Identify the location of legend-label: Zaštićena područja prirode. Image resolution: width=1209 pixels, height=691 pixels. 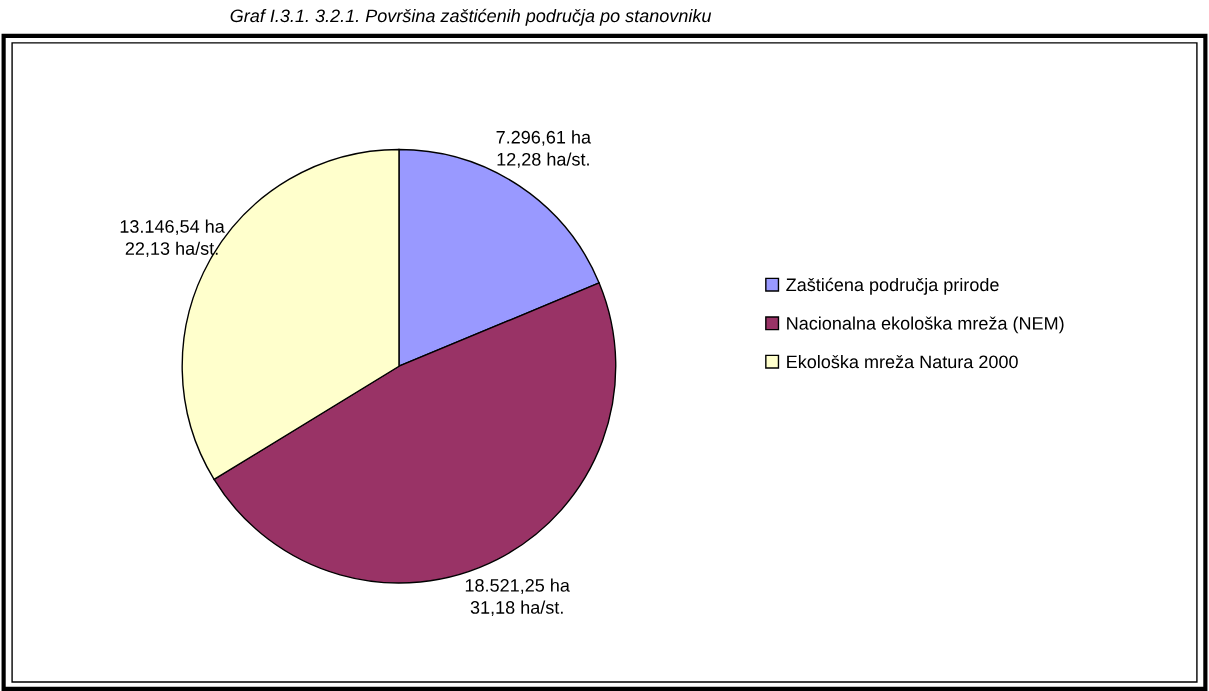
(892, 286).